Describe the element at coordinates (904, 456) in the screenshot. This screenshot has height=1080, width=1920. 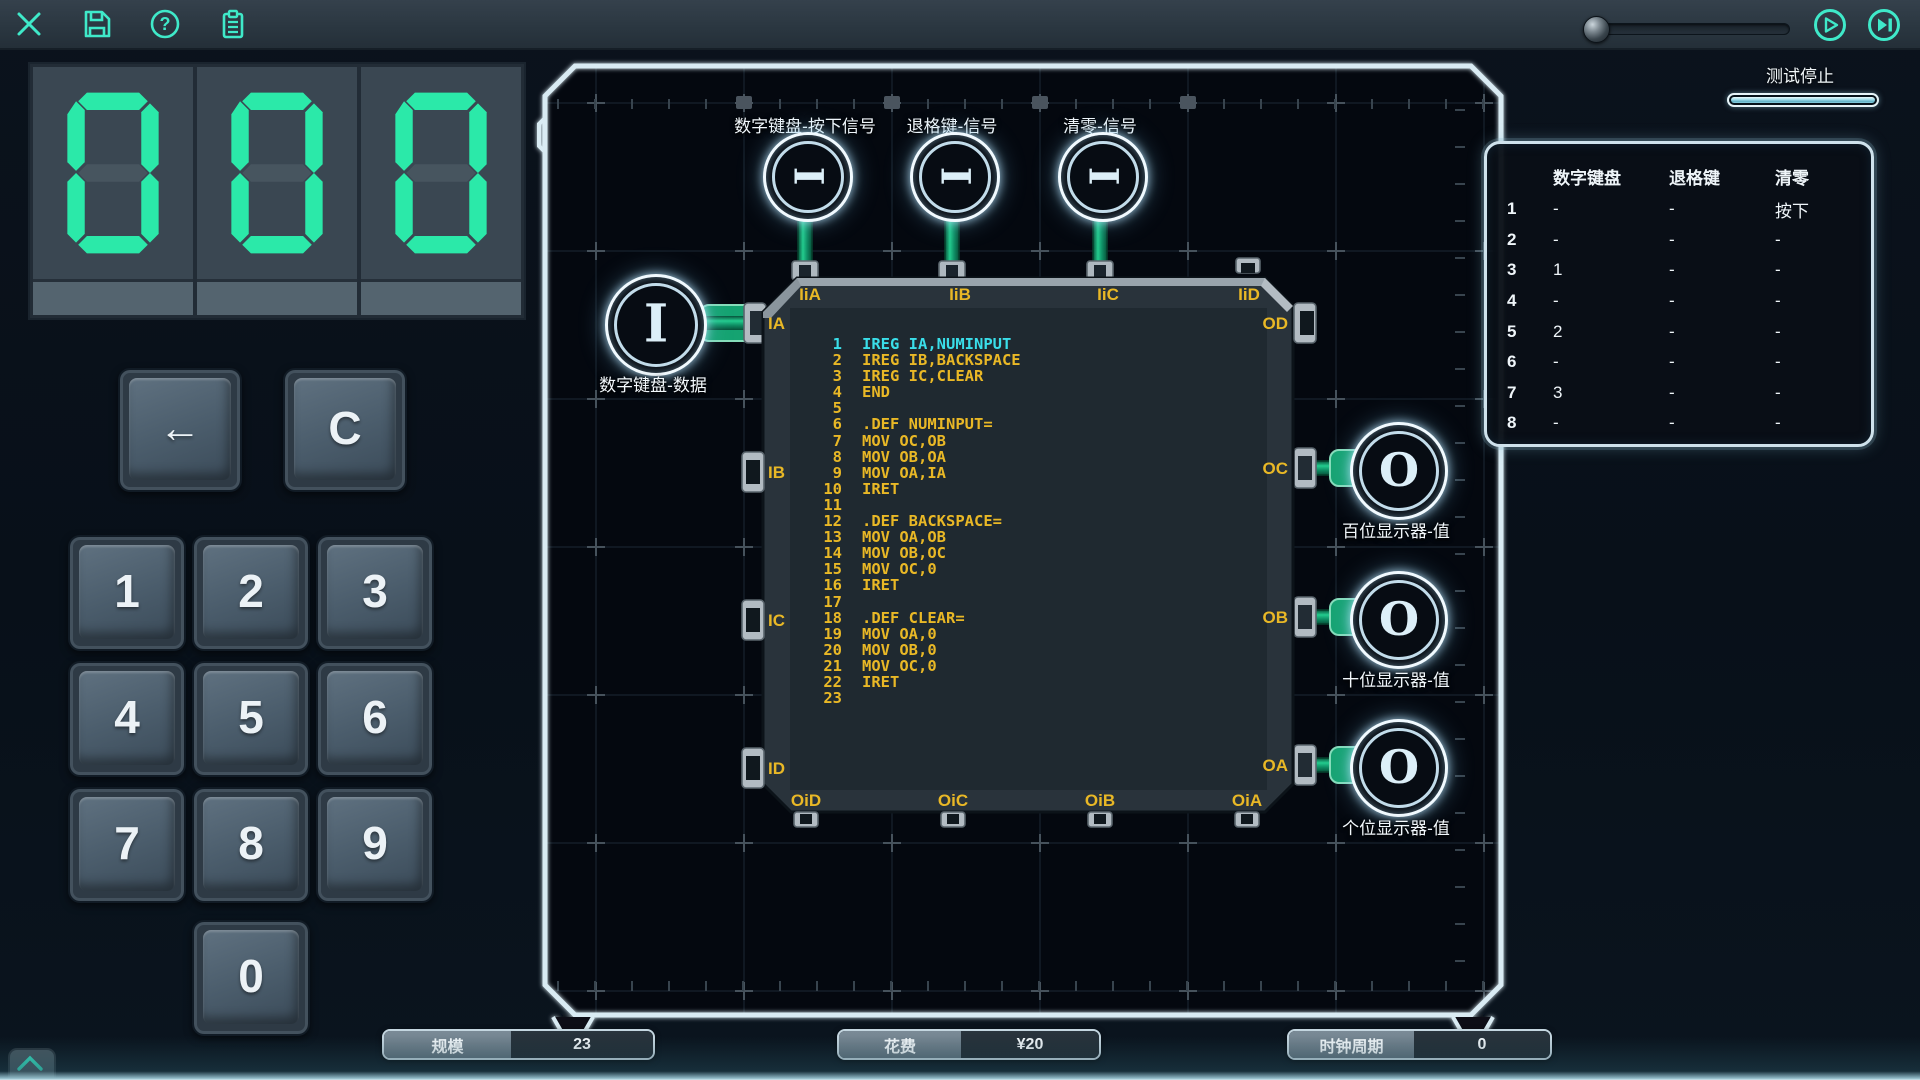
I see `line-text: MOV OB,OA` at that location.